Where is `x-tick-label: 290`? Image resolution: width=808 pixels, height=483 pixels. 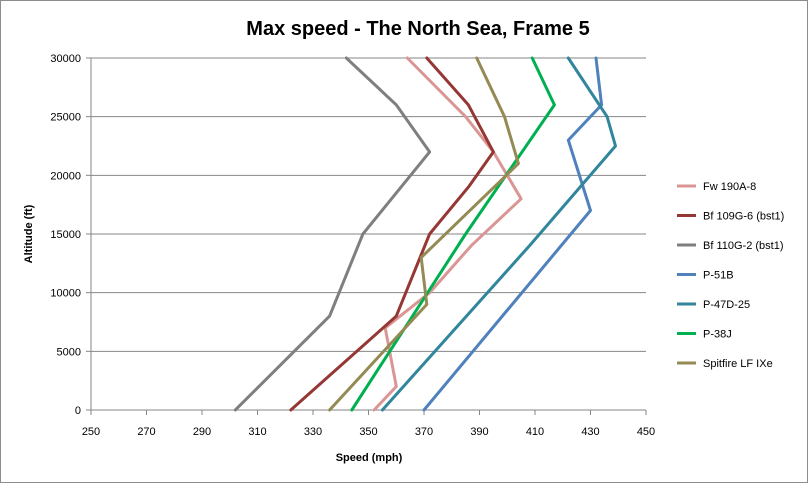 x-tick-label: 290 is located at coordinates (202, 432).